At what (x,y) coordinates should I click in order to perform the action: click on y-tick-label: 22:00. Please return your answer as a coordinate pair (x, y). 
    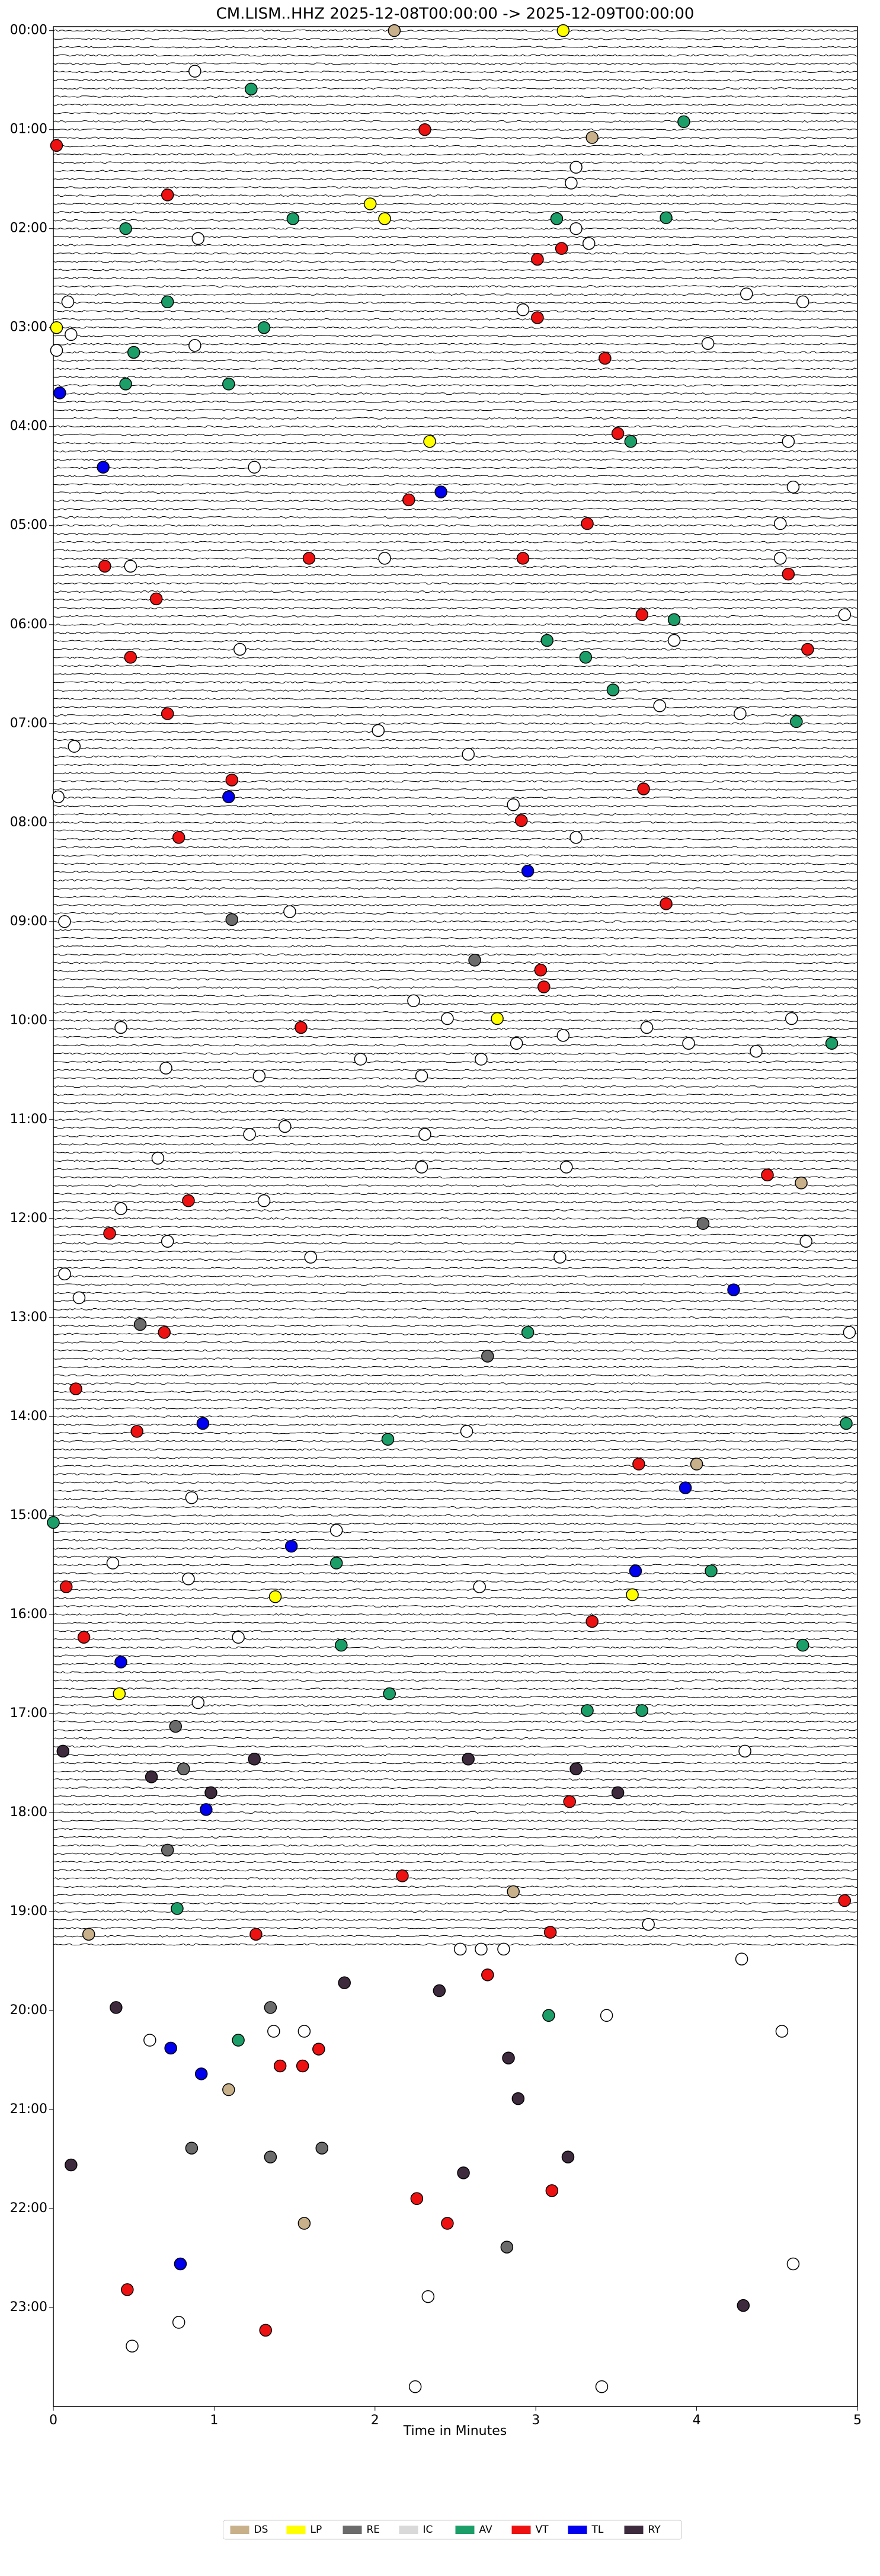
    Looking at the image, I should click on (28, 2208).